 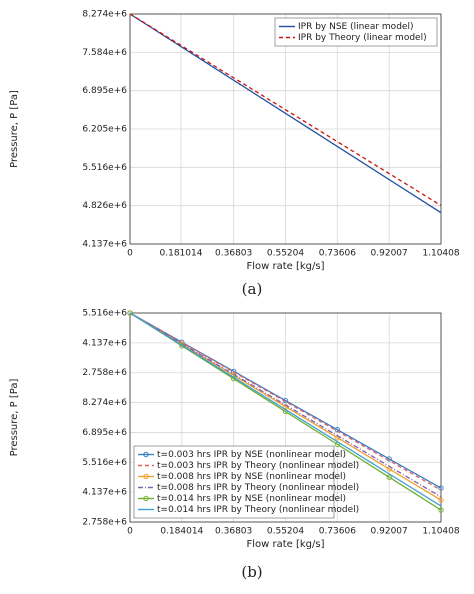 What do you see at coordinates (251, 477) in the screenshot?
I see `legend-label: t=0.008 hrs IPR by NSE (nonlinear model)` at bounding box center [251, 477].